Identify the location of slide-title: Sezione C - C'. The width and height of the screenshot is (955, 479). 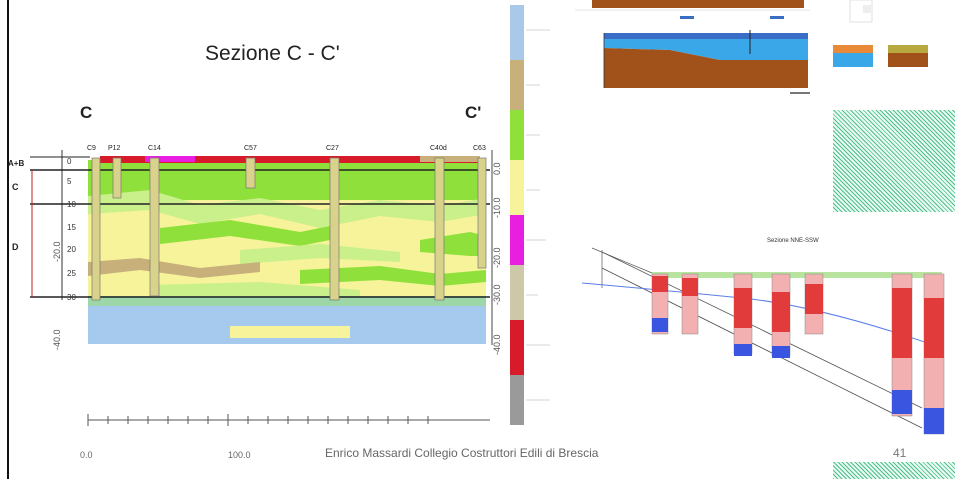
(272, 53).